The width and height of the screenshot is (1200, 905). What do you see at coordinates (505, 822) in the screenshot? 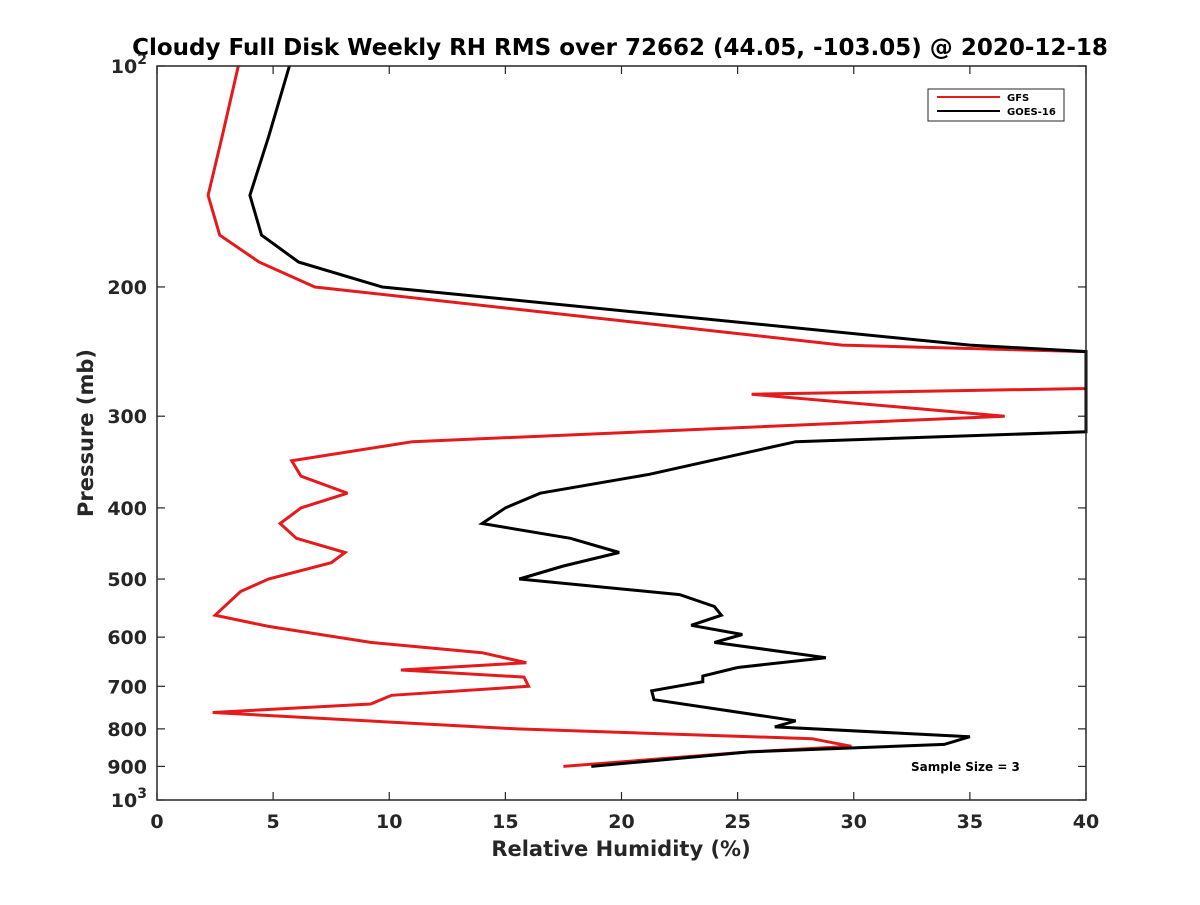
I see `x-tick-label: 15` at bounding box center [505, 822].